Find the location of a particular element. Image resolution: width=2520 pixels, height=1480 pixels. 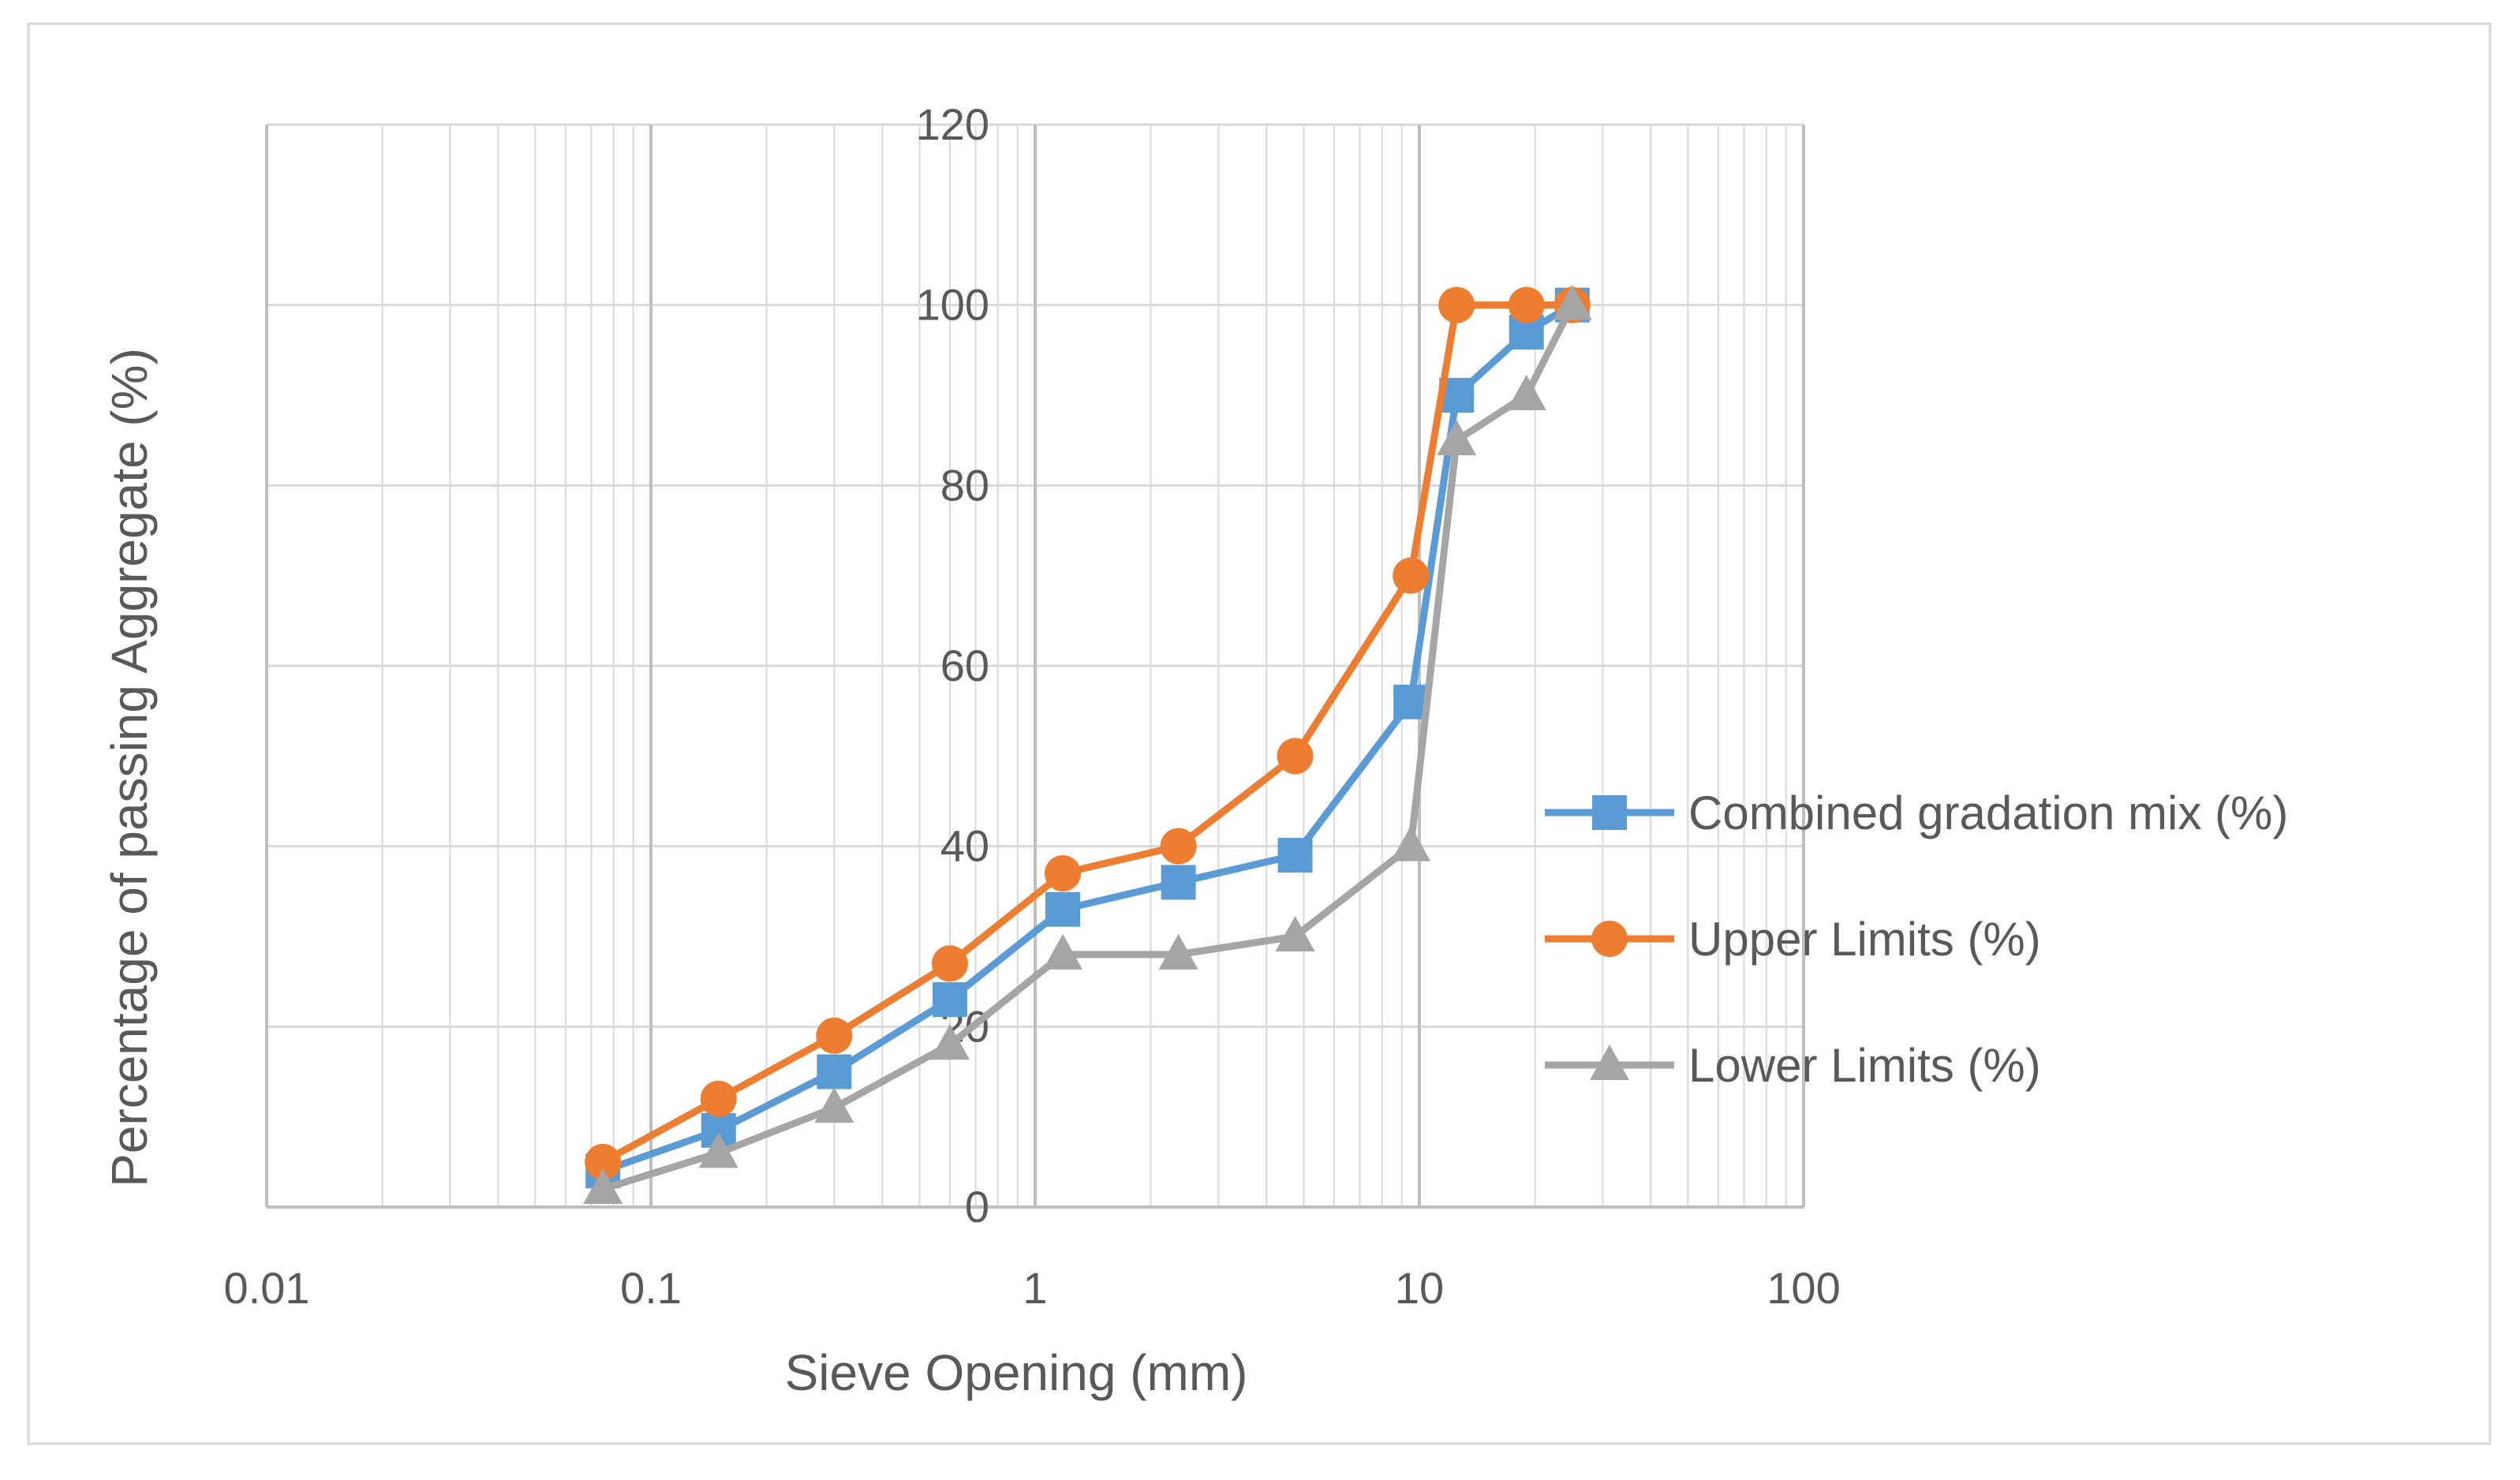

y-tick-label: 60 is located at coordinates (964, 665).